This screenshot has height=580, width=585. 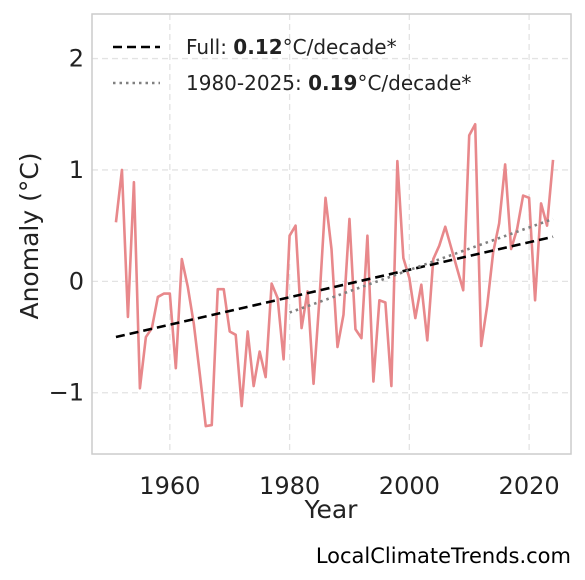 What do you see at coordinates (328, 83) in the screenshot?
I see `legend-recent-label: 1980-2025: 0.19°C/decade*` at bounding box center [328, 83].